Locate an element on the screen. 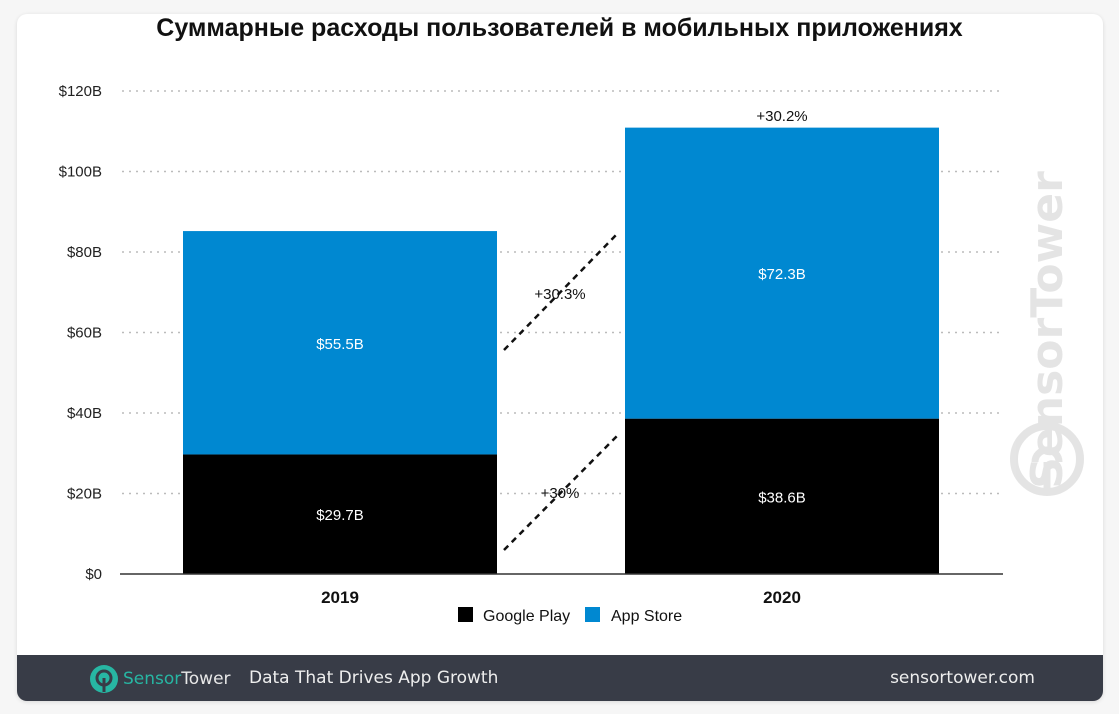 This screenshot has width=1119, height=714. y-tick-label: $20B is located at coordinates (84, 494).